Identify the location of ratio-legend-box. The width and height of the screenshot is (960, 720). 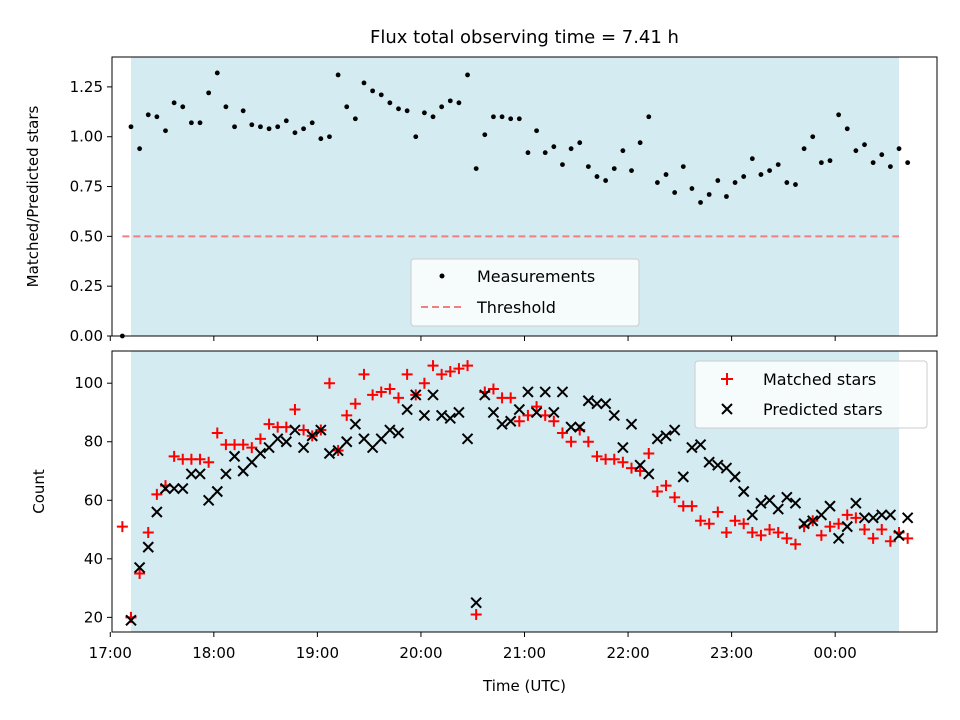
(525, 292).